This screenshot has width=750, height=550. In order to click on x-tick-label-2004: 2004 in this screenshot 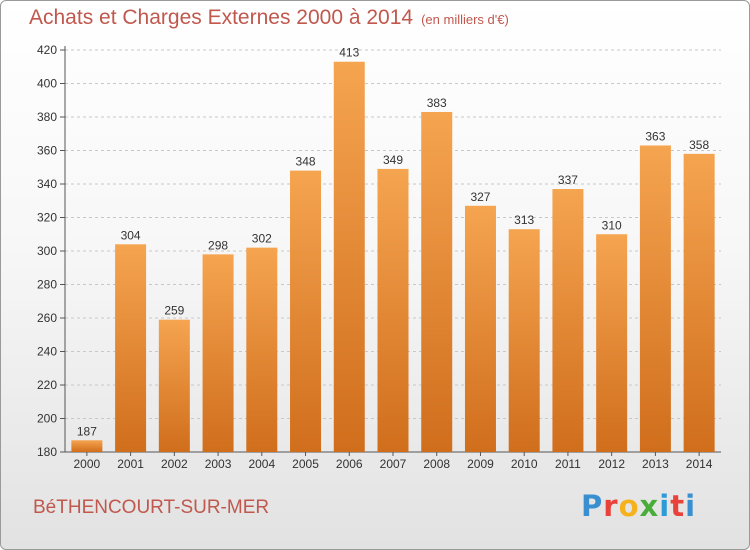, I will do `click(261, 464)`.